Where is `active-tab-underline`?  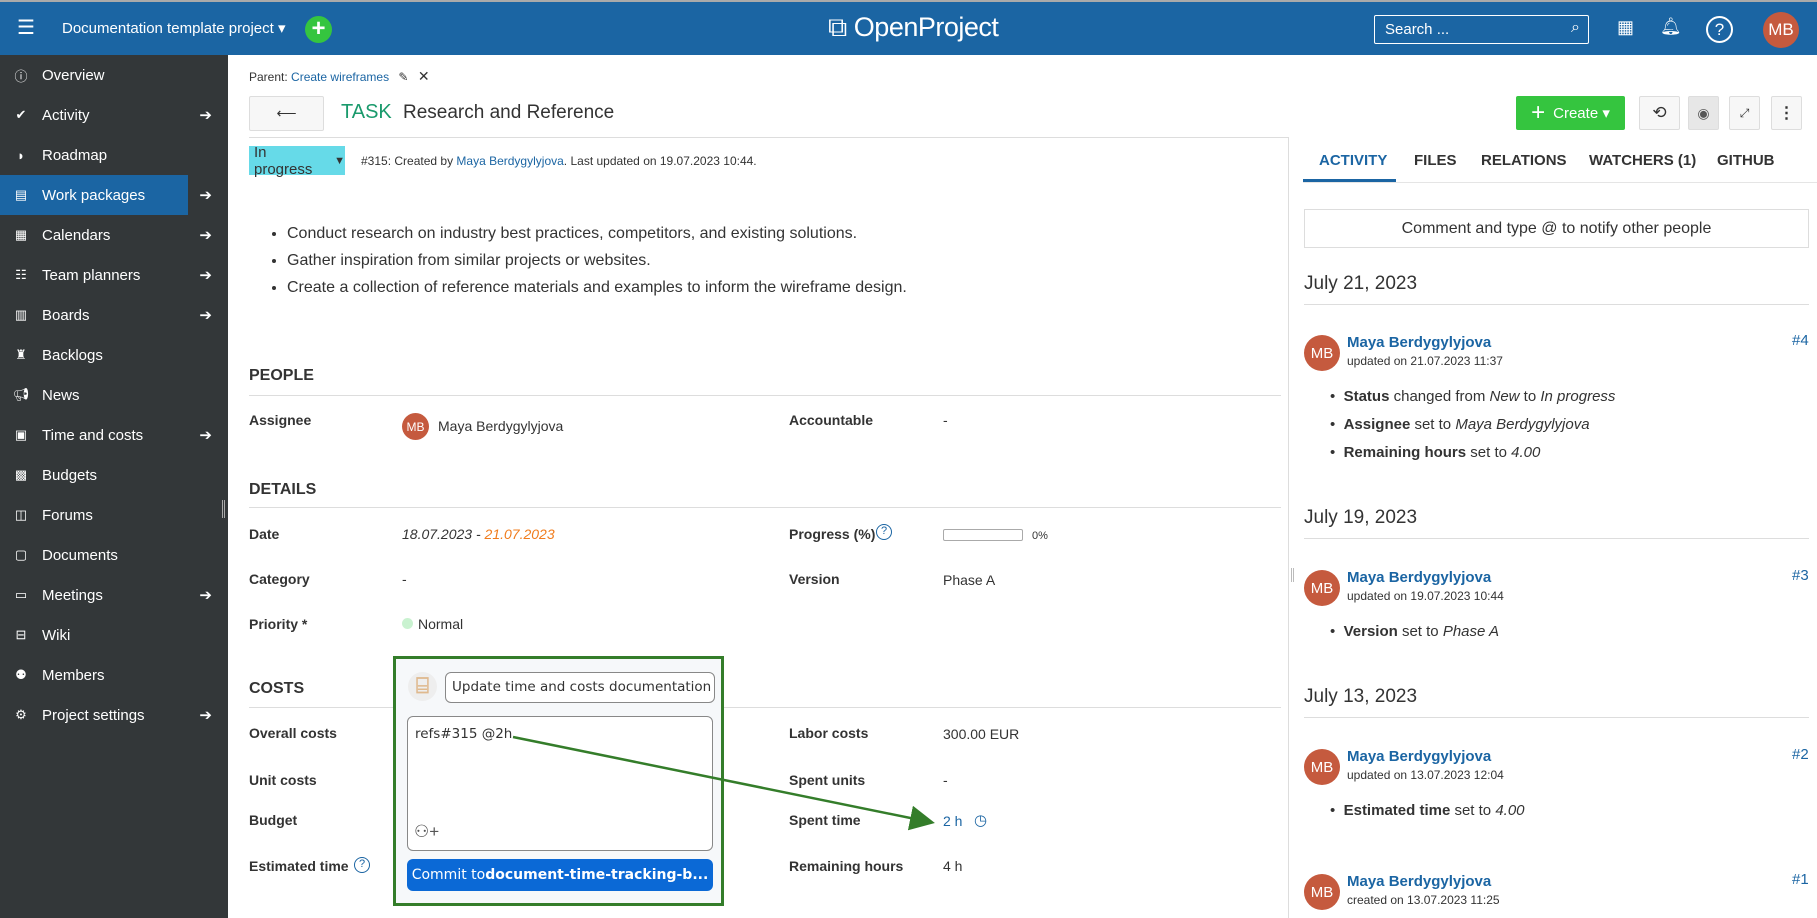 active-tab-underline is located at coordinates (1349, 180).